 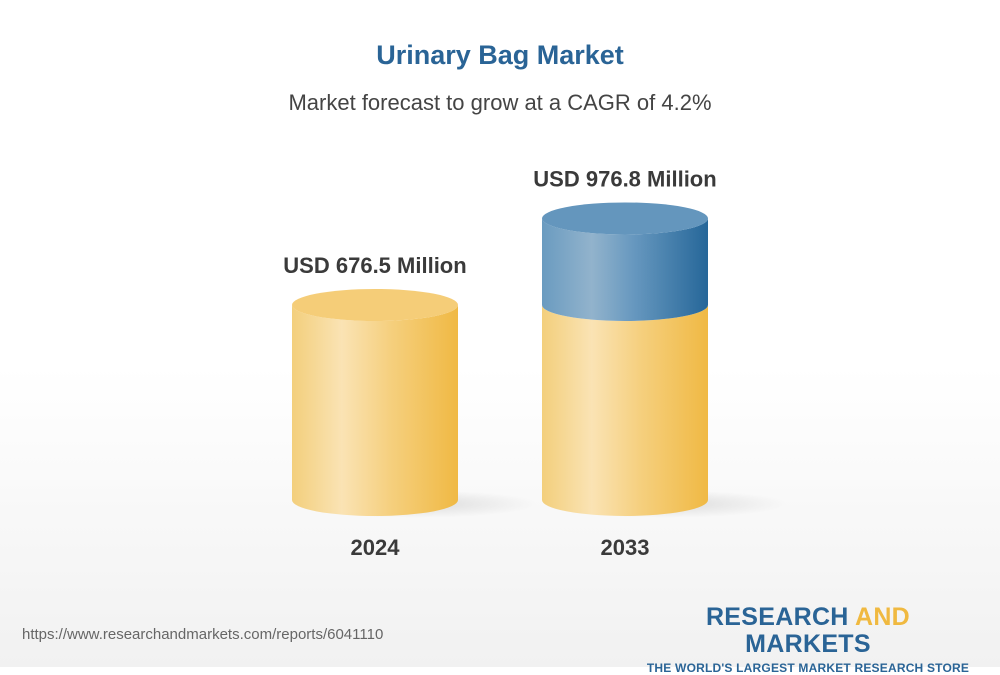 I want to click on bar-top-2024, so click(x=375, y=305).